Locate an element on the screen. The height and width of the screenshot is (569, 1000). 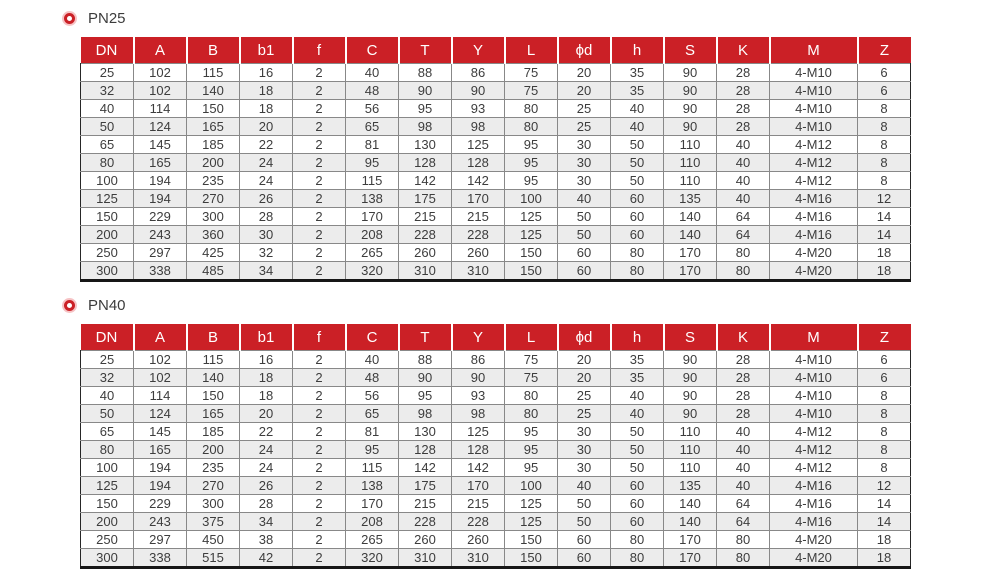
table-row: 200 243 360 30 2 208 228 228 125 50 60 140 64 4-M16 14 is located at coordinates (495, 234).